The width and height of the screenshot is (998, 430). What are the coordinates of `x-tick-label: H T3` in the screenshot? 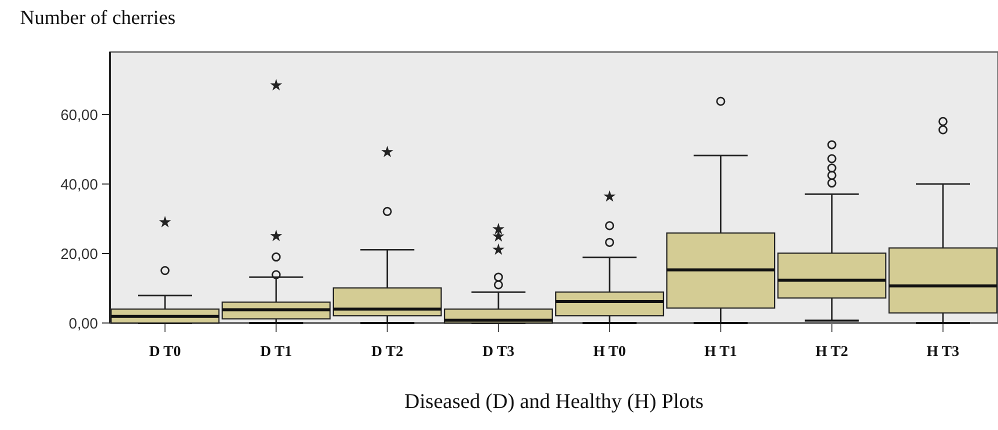 It's located at (943, 352).